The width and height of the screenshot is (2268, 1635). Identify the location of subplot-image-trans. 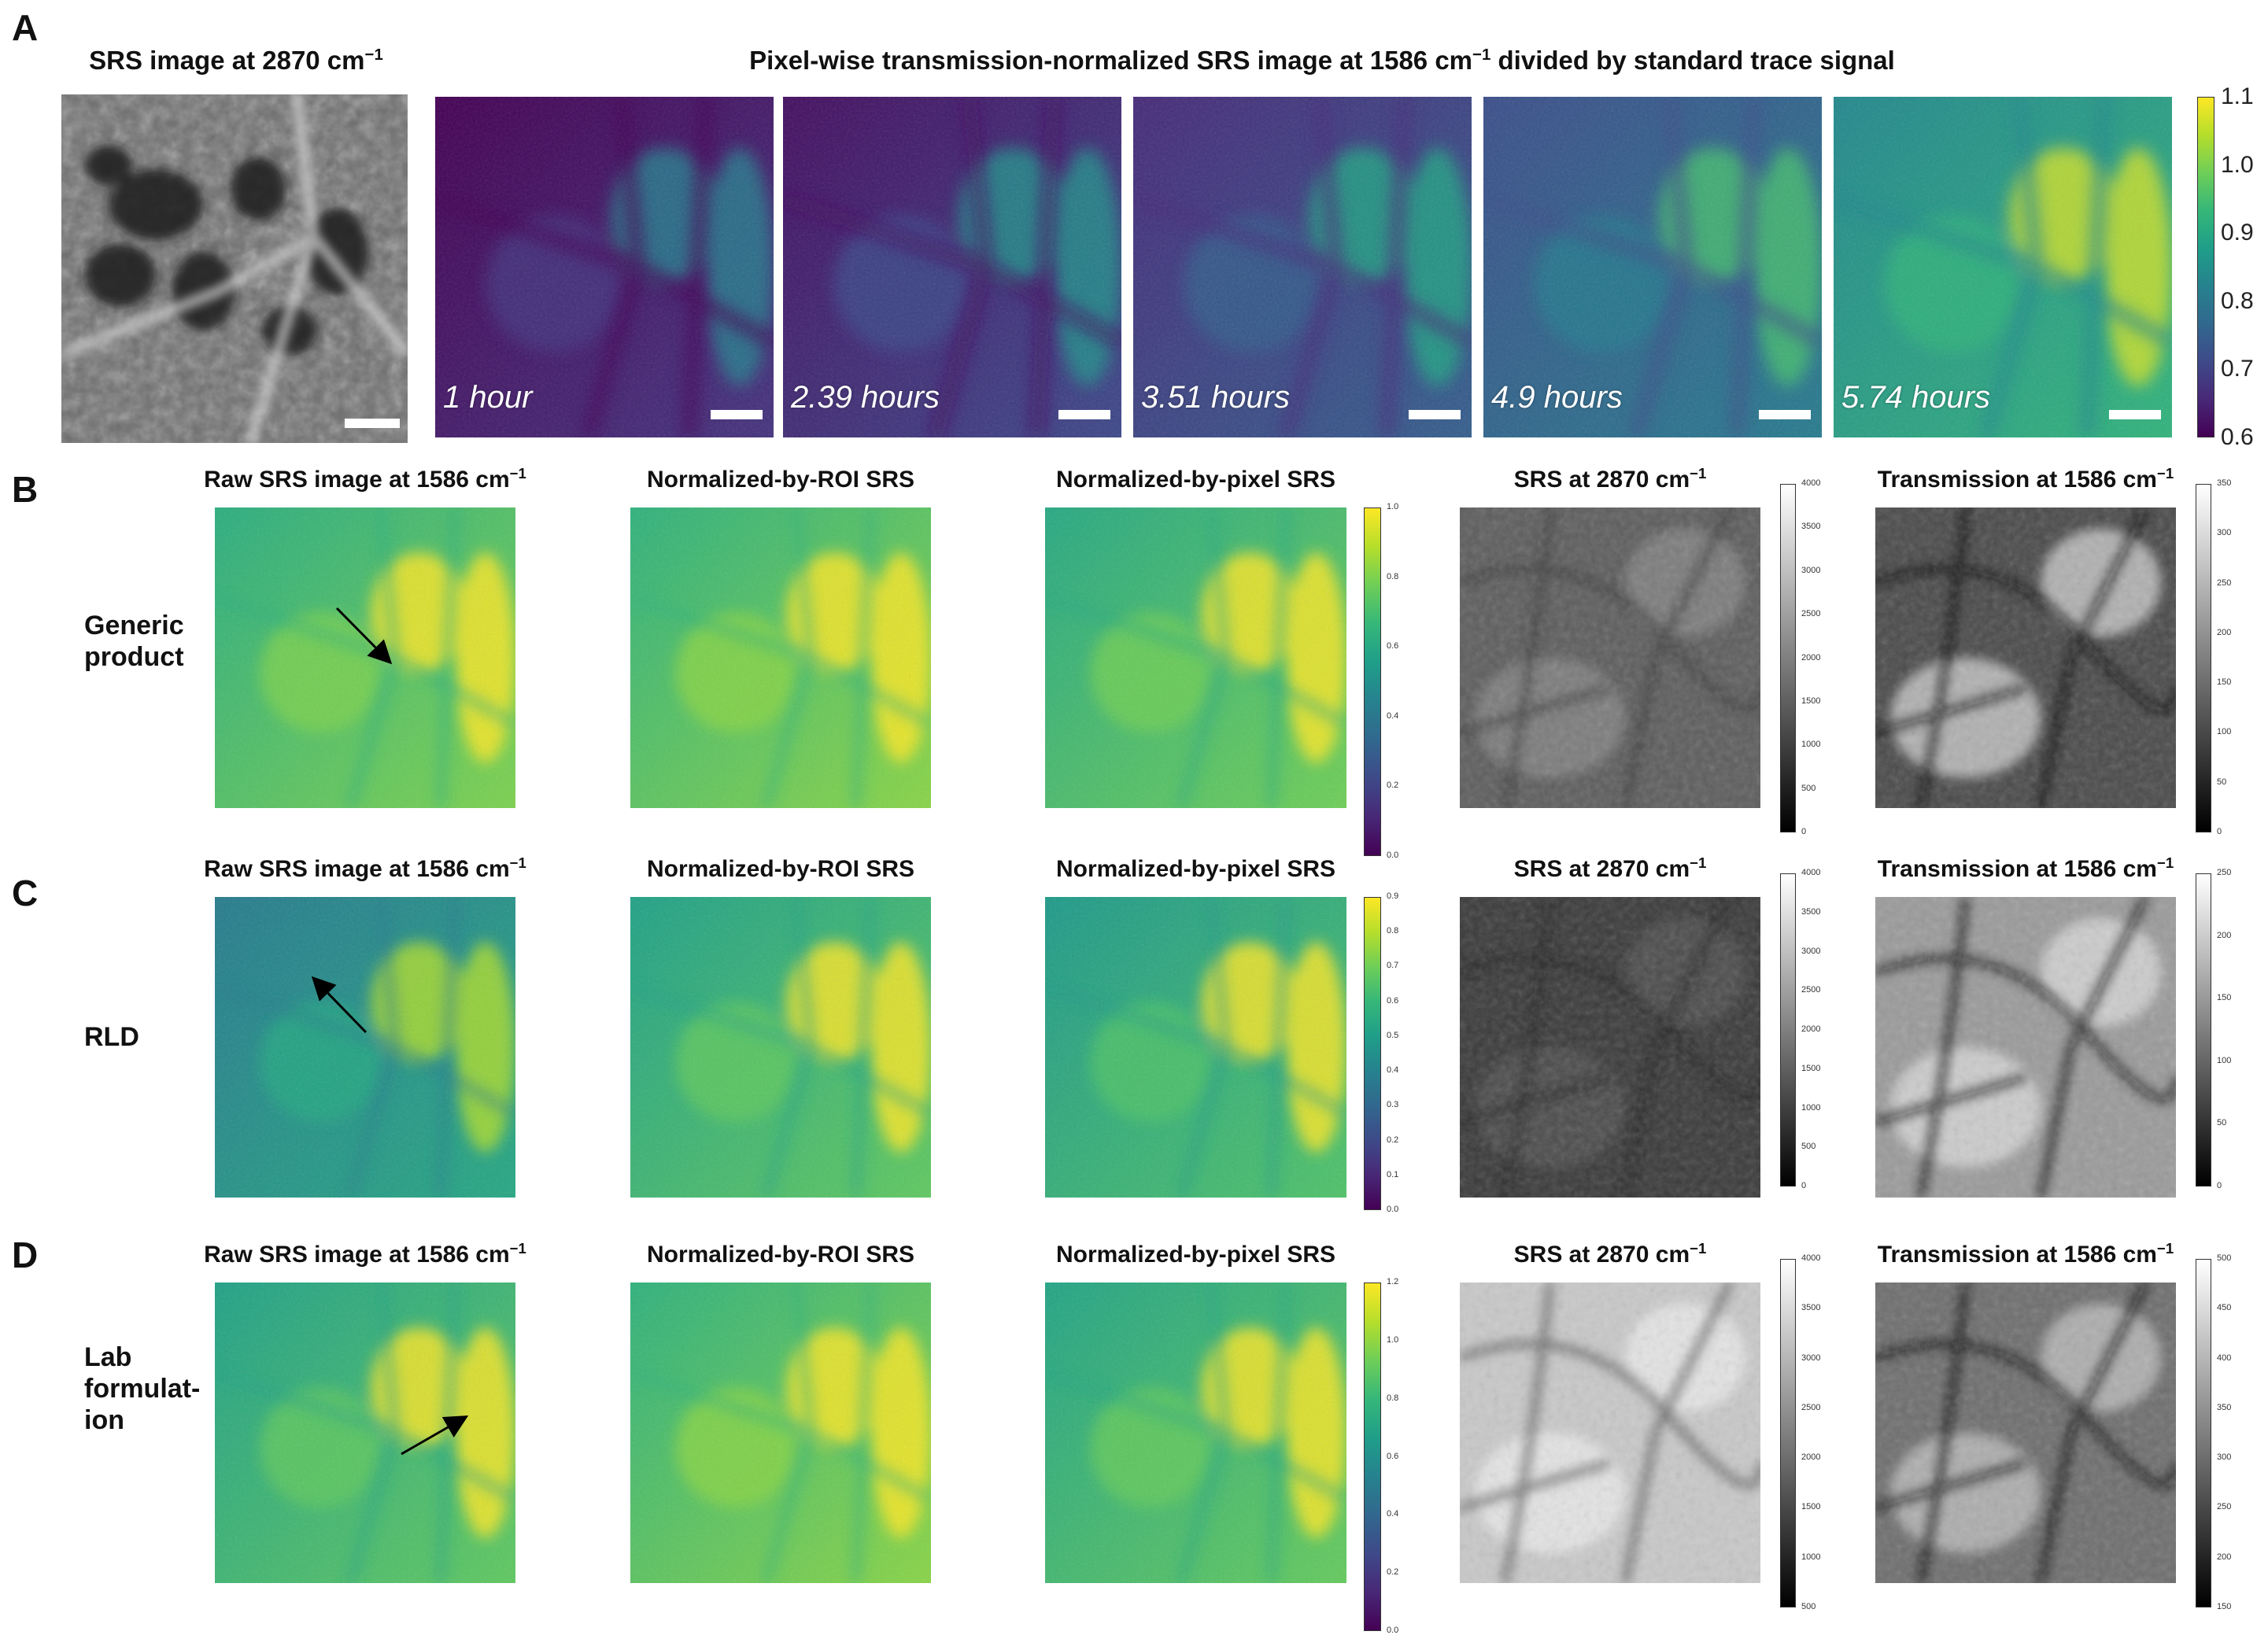
(2025, 657).